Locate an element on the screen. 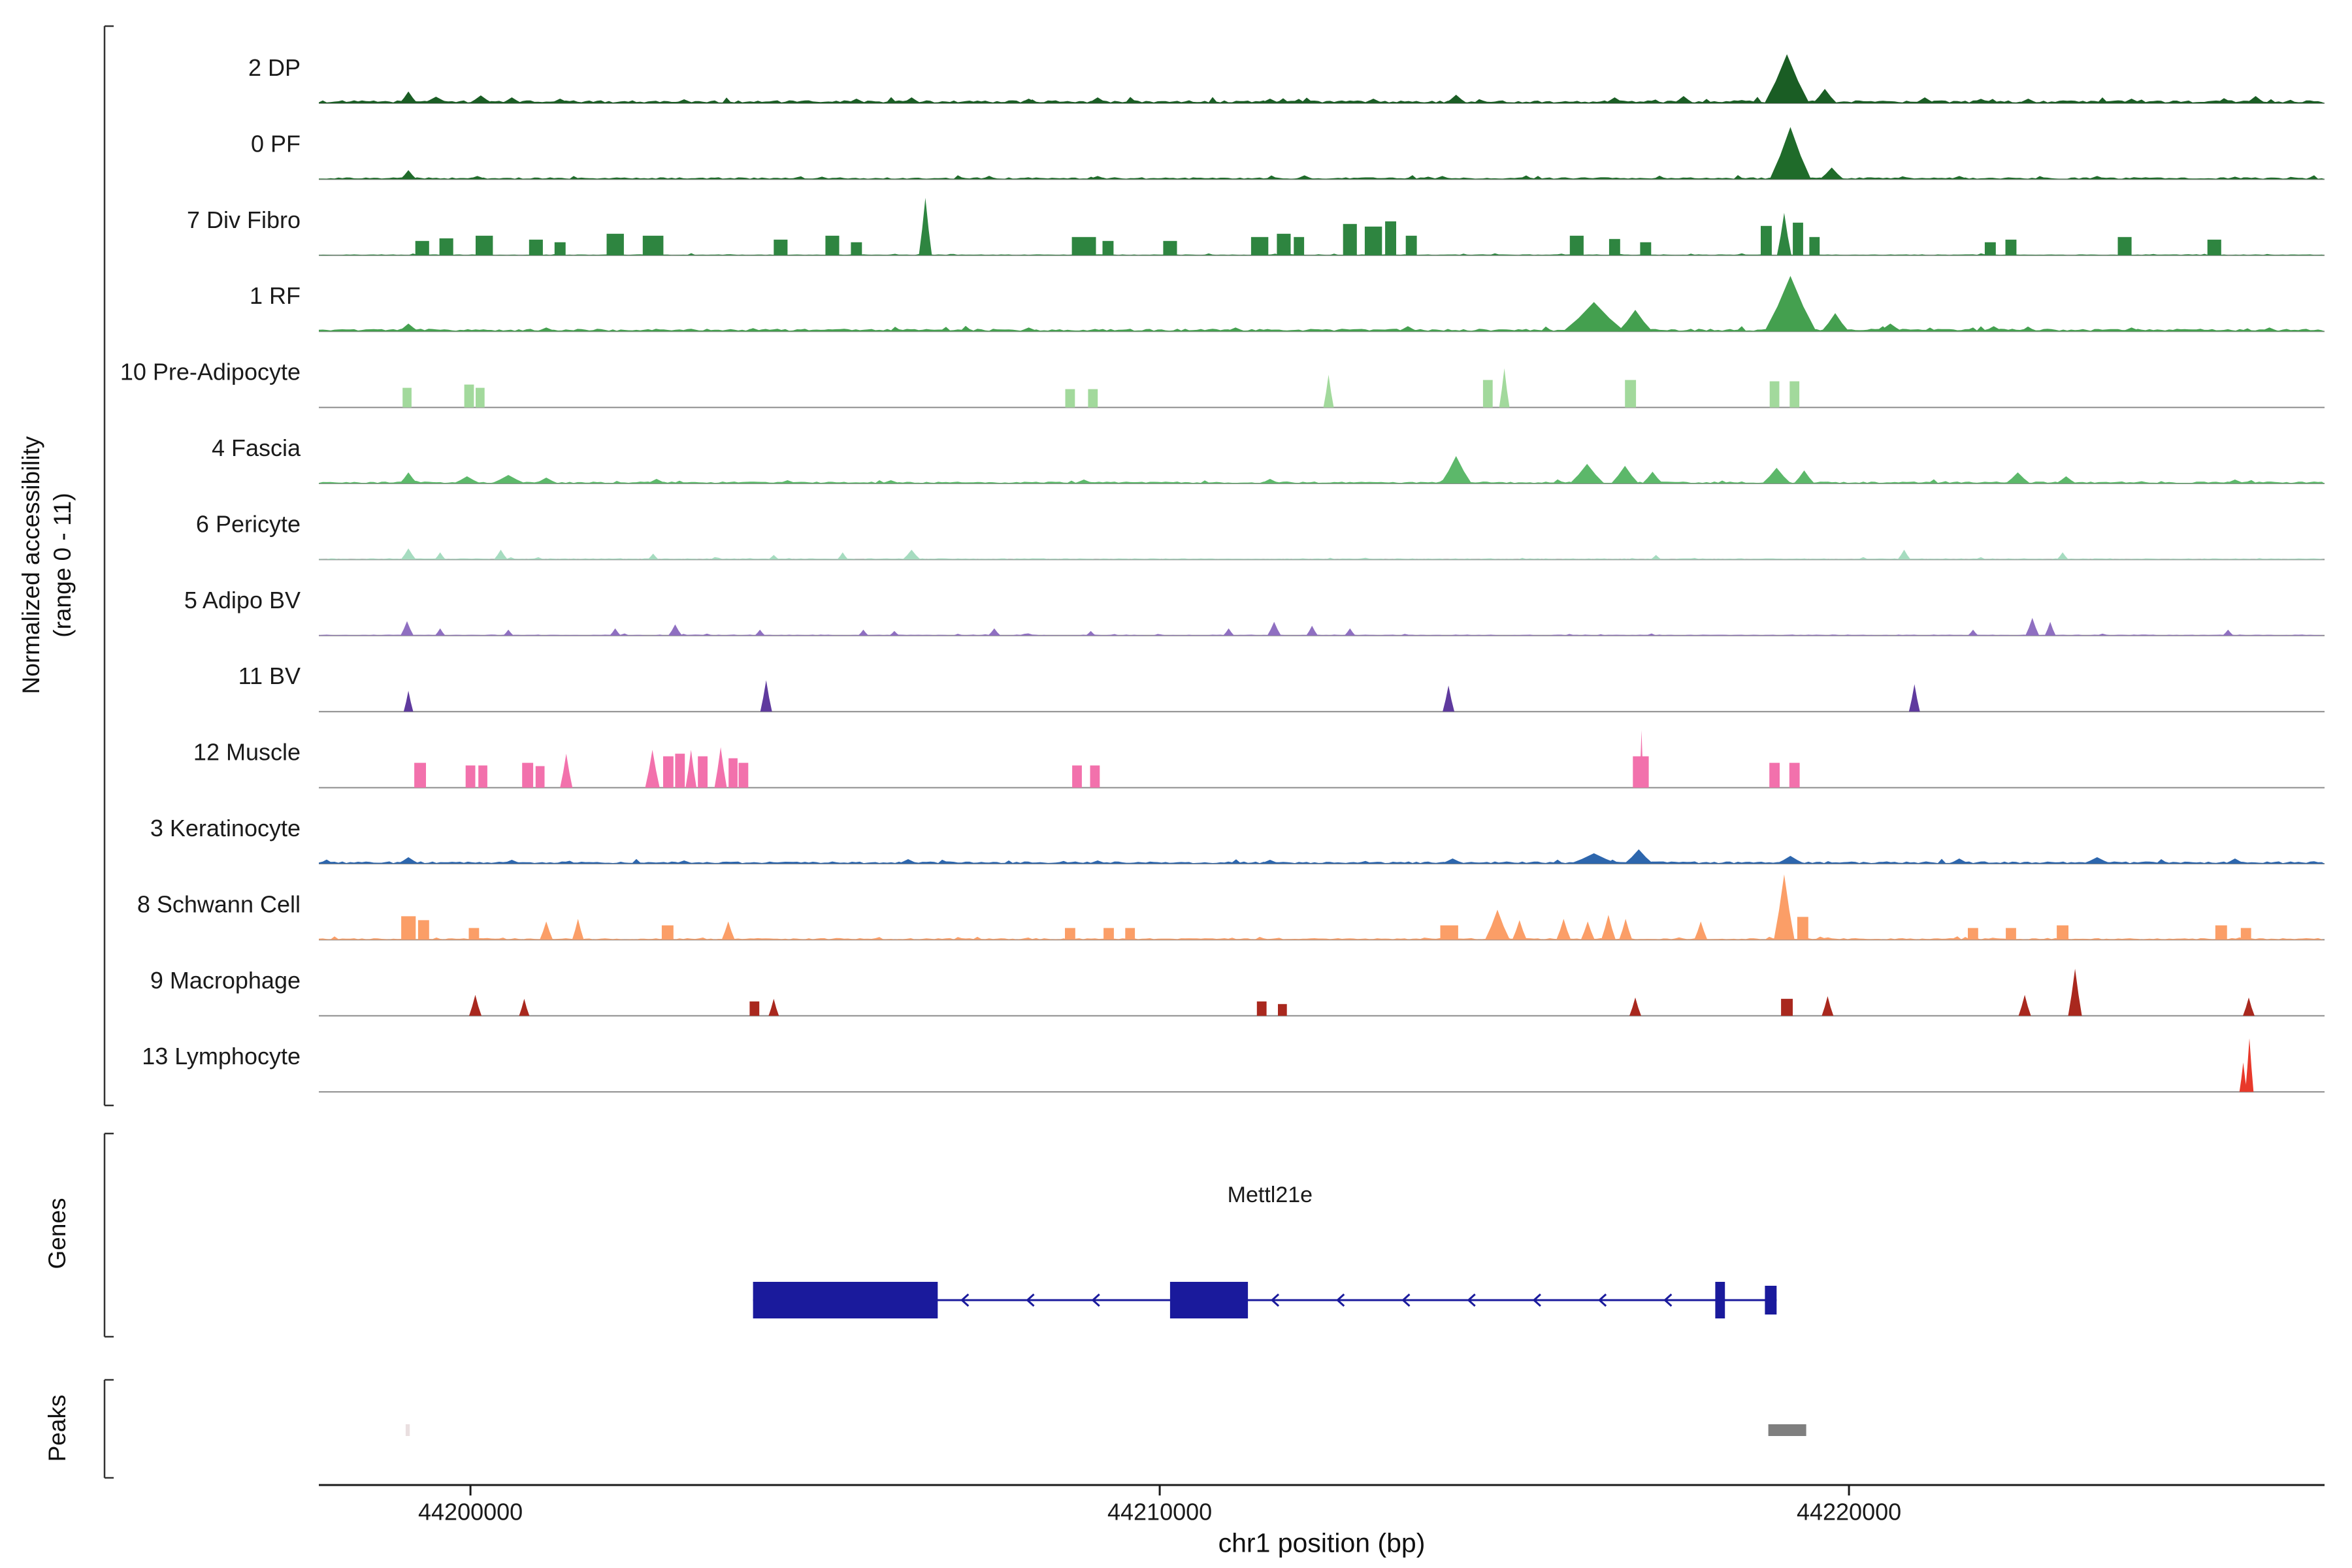 The height and width of the screenshot is (1568, 2352). track-label: 11 BV is located at coordinates (269, 675).